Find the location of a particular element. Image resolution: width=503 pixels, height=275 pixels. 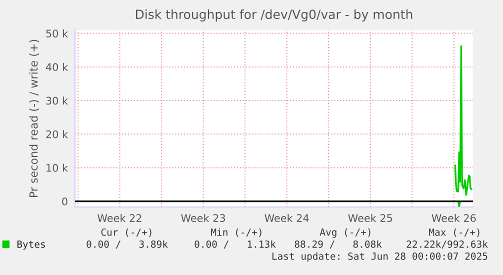

text: Max (-/+) is located at coordinates (454, 232).